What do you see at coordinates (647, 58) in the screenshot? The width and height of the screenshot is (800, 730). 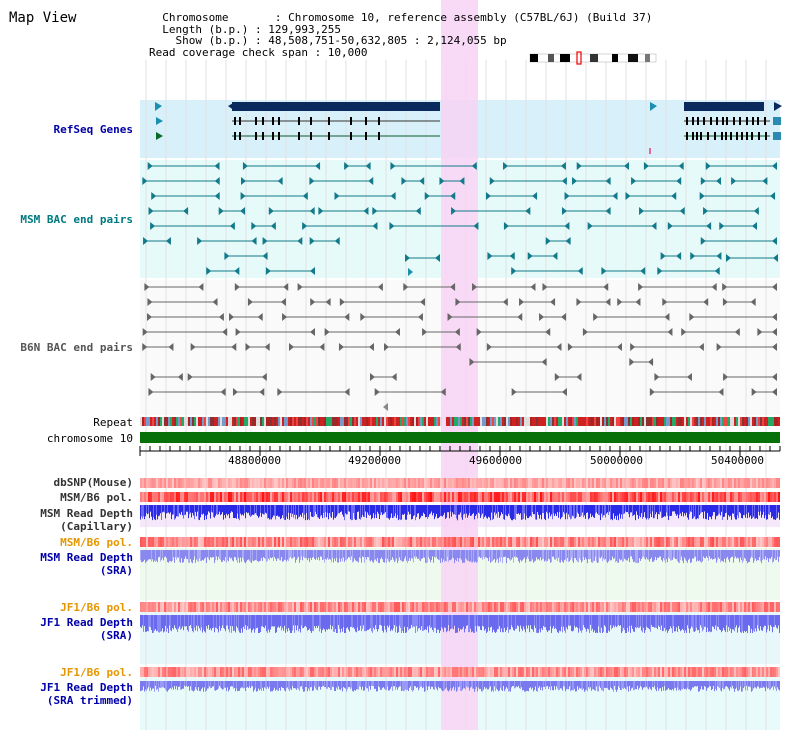 I see `ideogram-band` at bounding box center [647, 58].